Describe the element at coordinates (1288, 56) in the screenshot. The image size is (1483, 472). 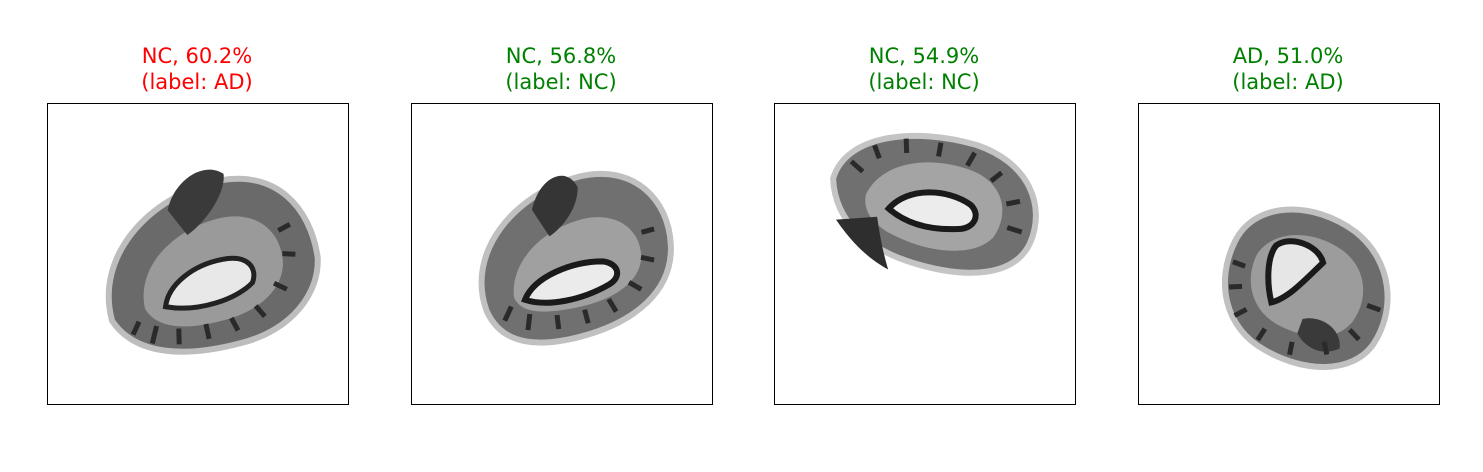
I see `prediction-text: AD, 51.0%` at that location.